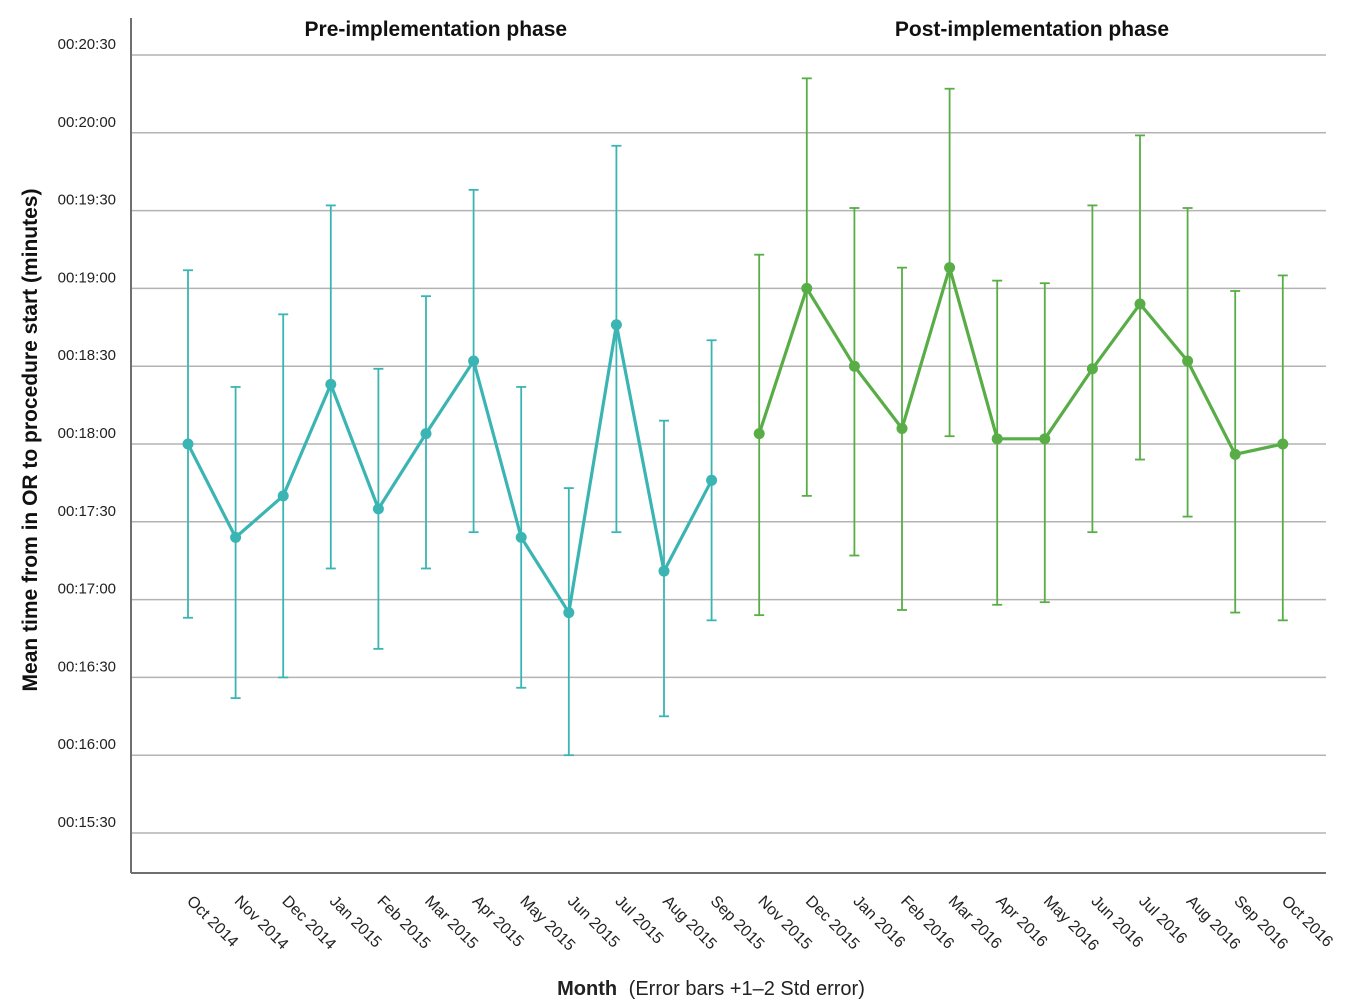 The height and width of the screenshot is (1005, 1350). What do you see at coordinates (87, 511) in the screenshot?
I see `y-tick-label: 00:17:30` at bounding box center [87, 511].